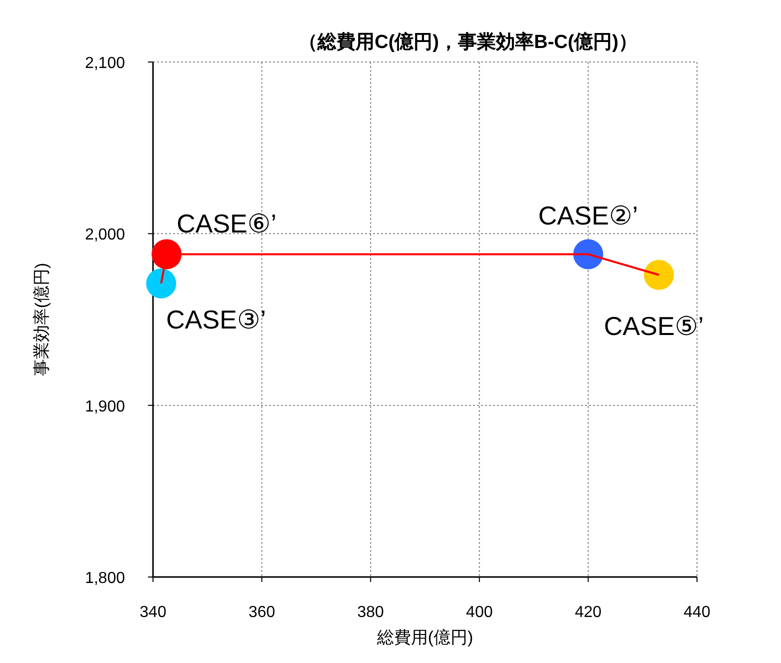 Image resolution: width=781 pixels, height=663 pixels. What do you see at coordinates (425, 637) in the screenshot?
I see `x-axis-title: 総費用(億円)` at bounding box center [425, 637].